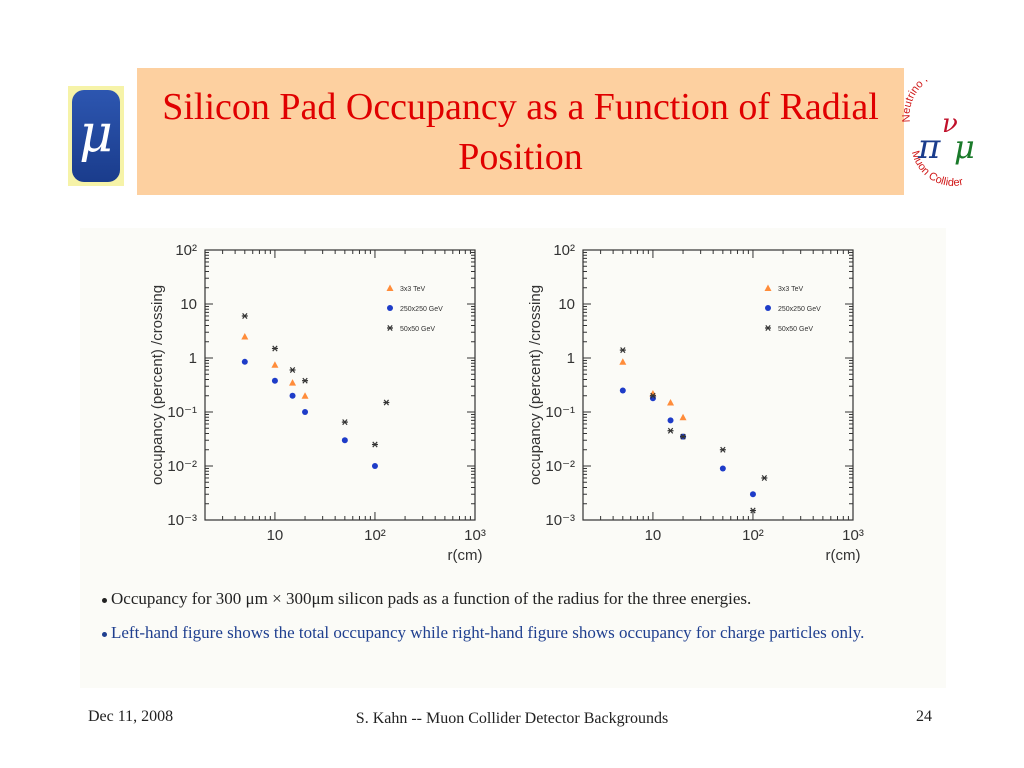  I want to click on logo-pi-glyph: π, so click(929, 147).